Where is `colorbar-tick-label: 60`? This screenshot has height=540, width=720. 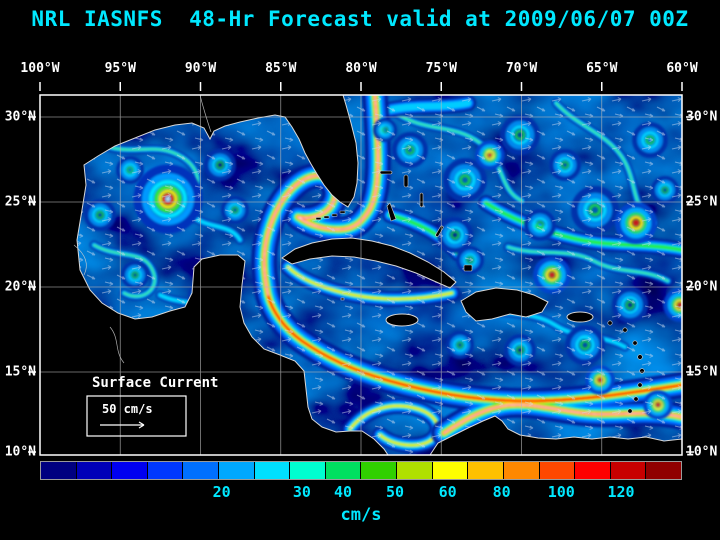
colorbar-tick-label: 60 is located at coordinates (447, 492).